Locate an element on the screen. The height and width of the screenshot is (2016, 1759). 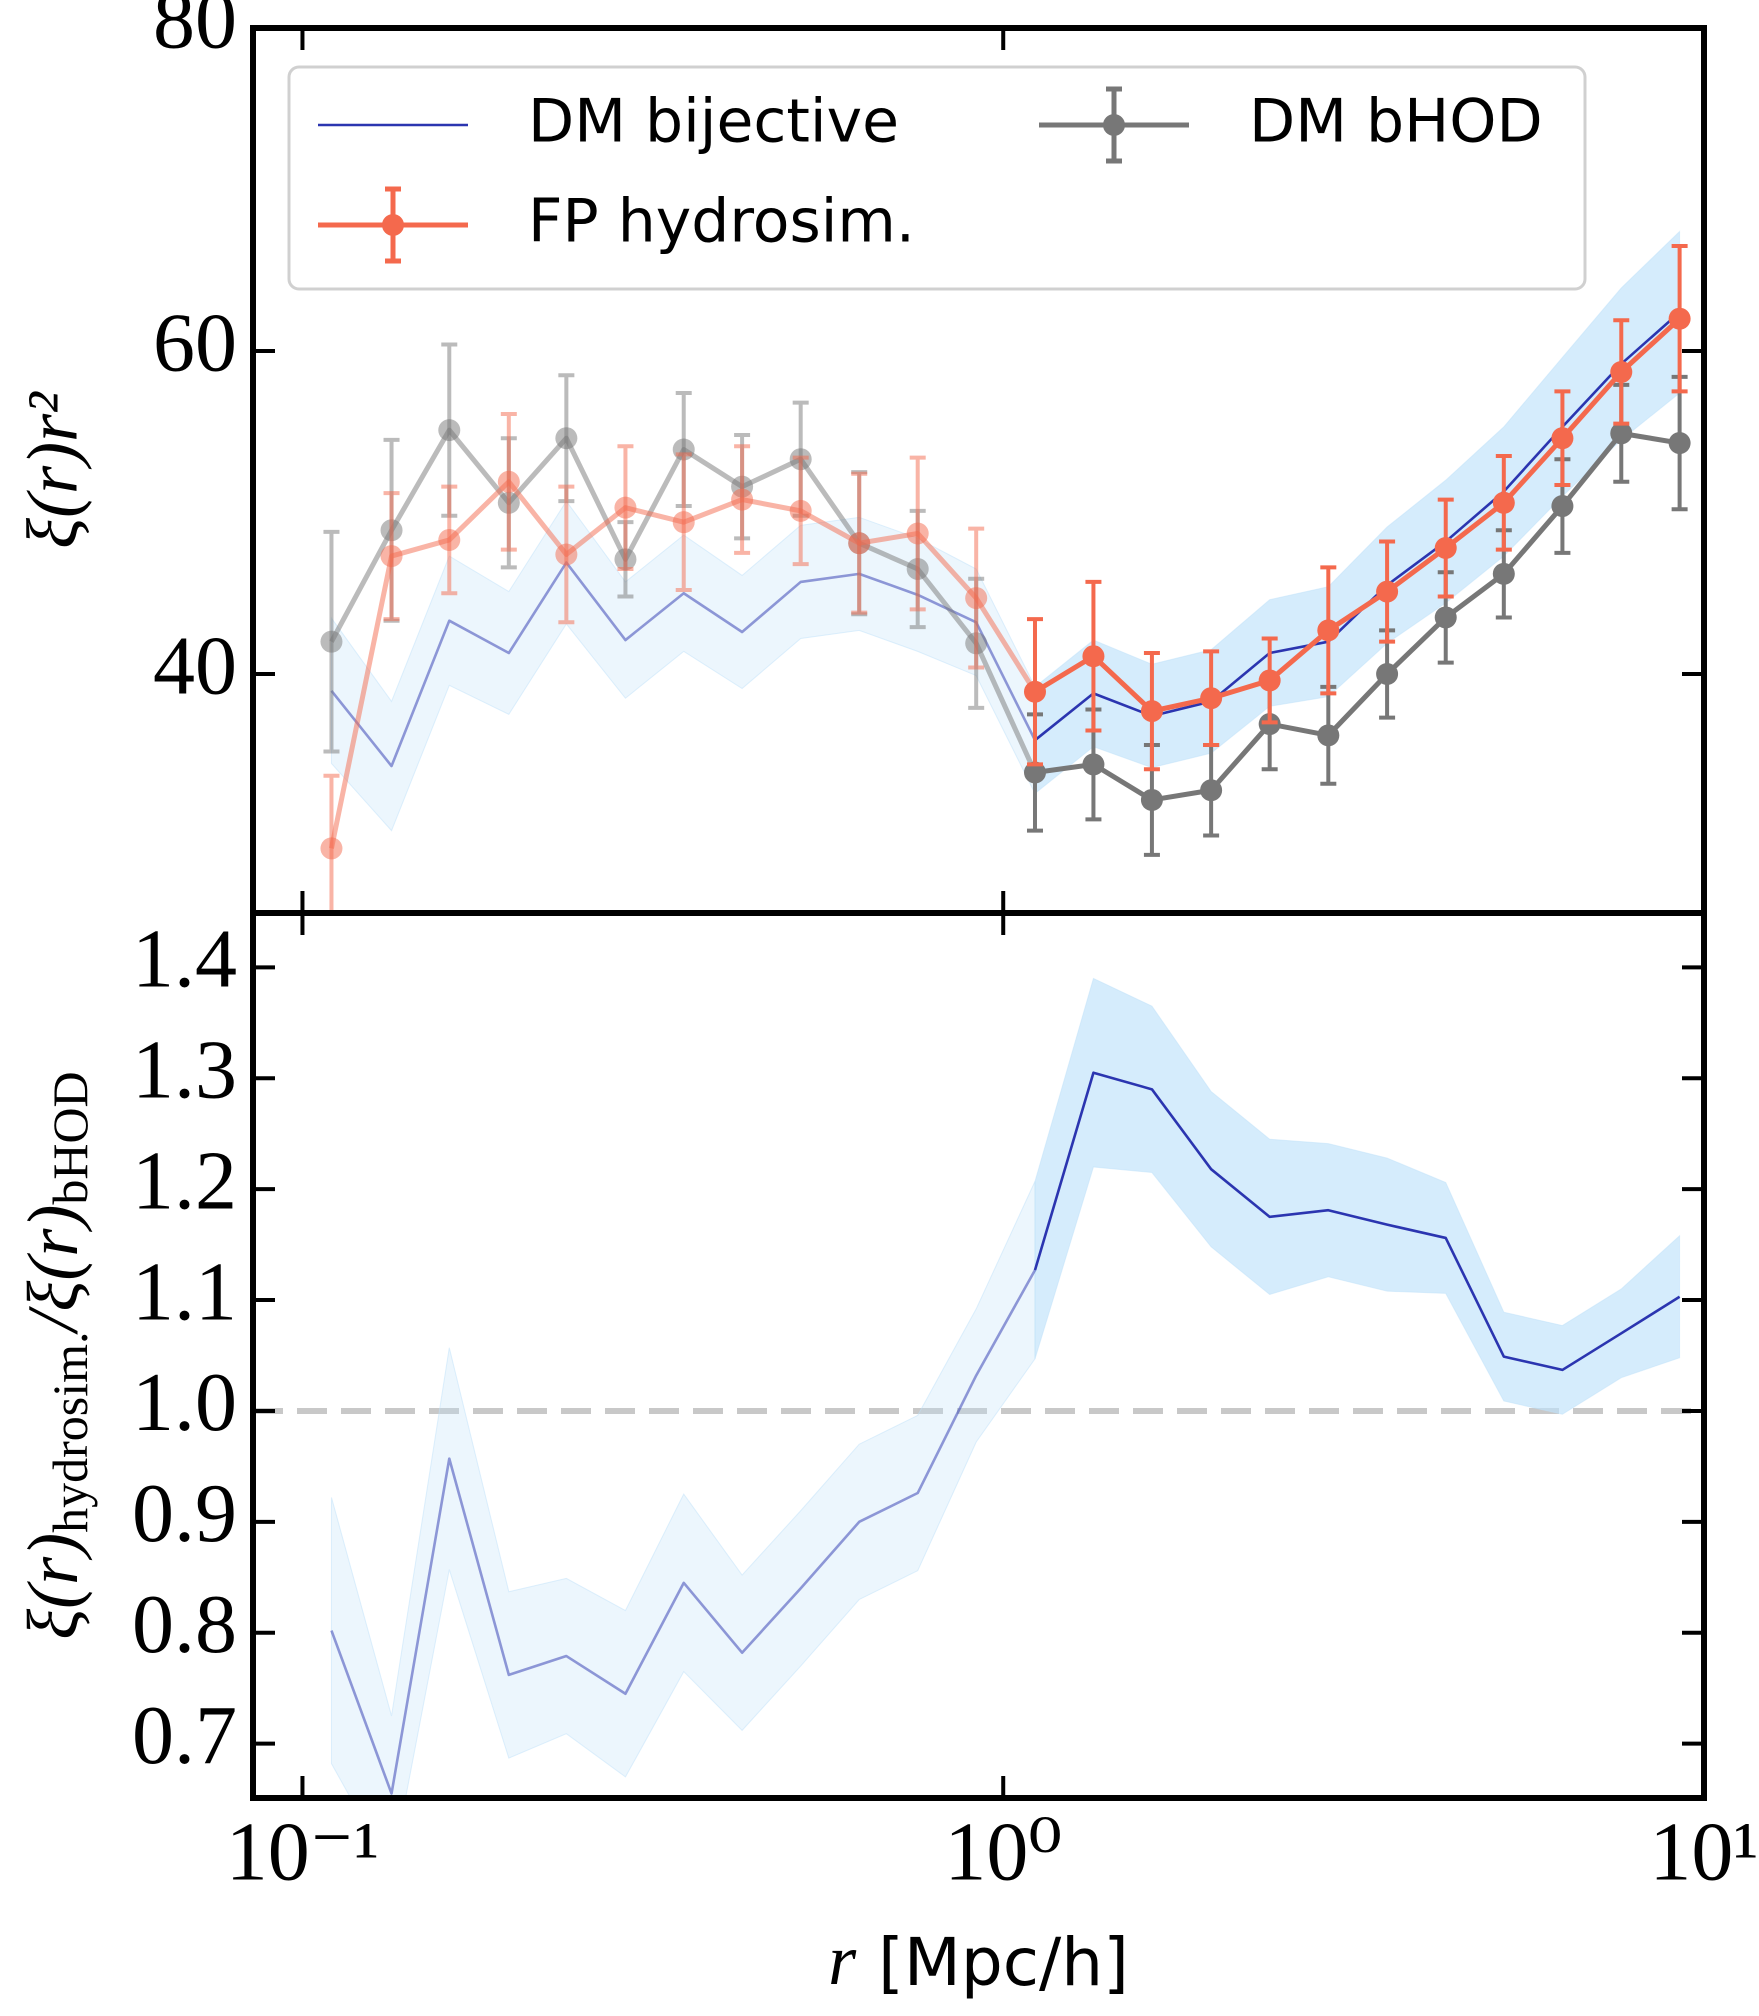
y-tick-label: 1.4 is located at coordinates (184, 959).